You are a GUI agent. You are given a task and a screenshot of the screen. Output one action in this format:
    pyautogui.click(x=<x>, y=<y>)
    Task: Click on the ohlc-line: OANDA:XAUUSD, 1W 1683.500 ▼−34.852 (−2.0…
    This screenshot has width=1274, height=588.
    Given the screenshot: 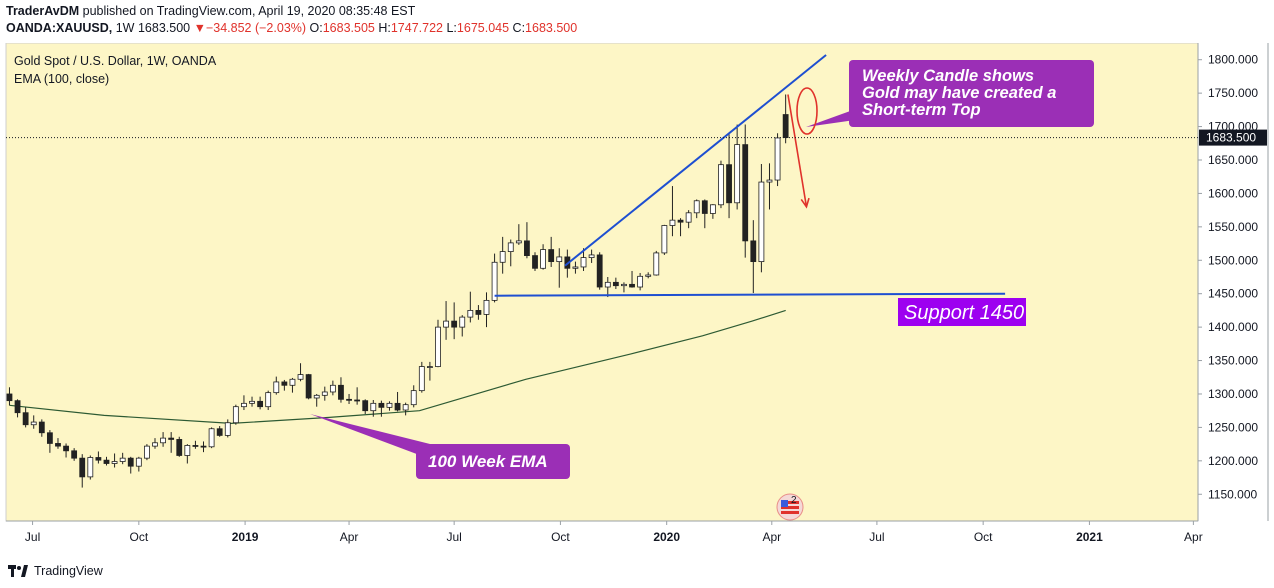 What is the action you would take?
    pyautogui.click(x=291, y=28)
    